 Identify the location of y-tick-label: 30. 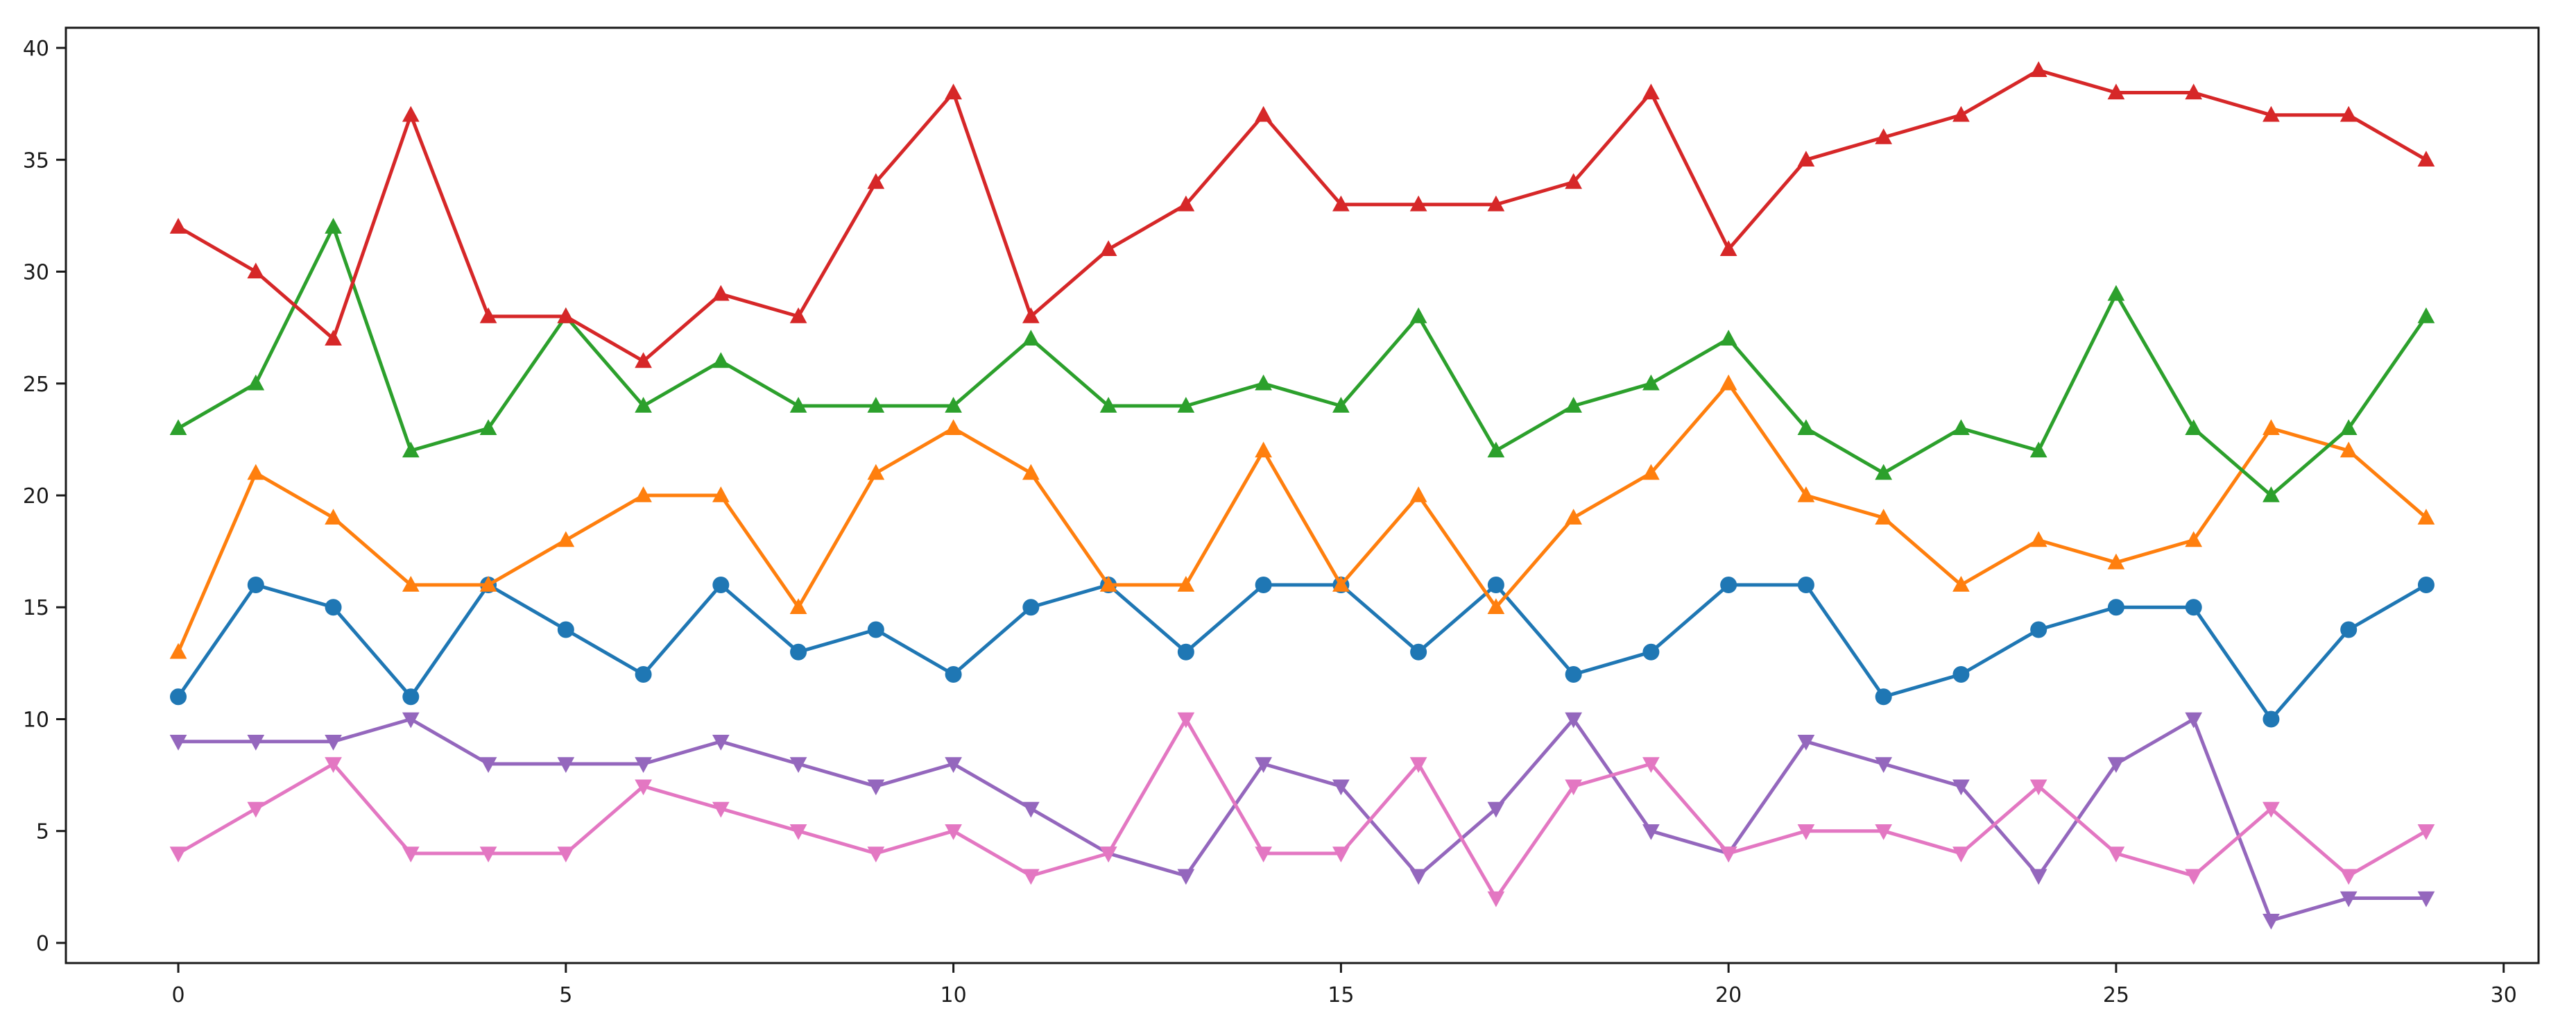
(36, 273).